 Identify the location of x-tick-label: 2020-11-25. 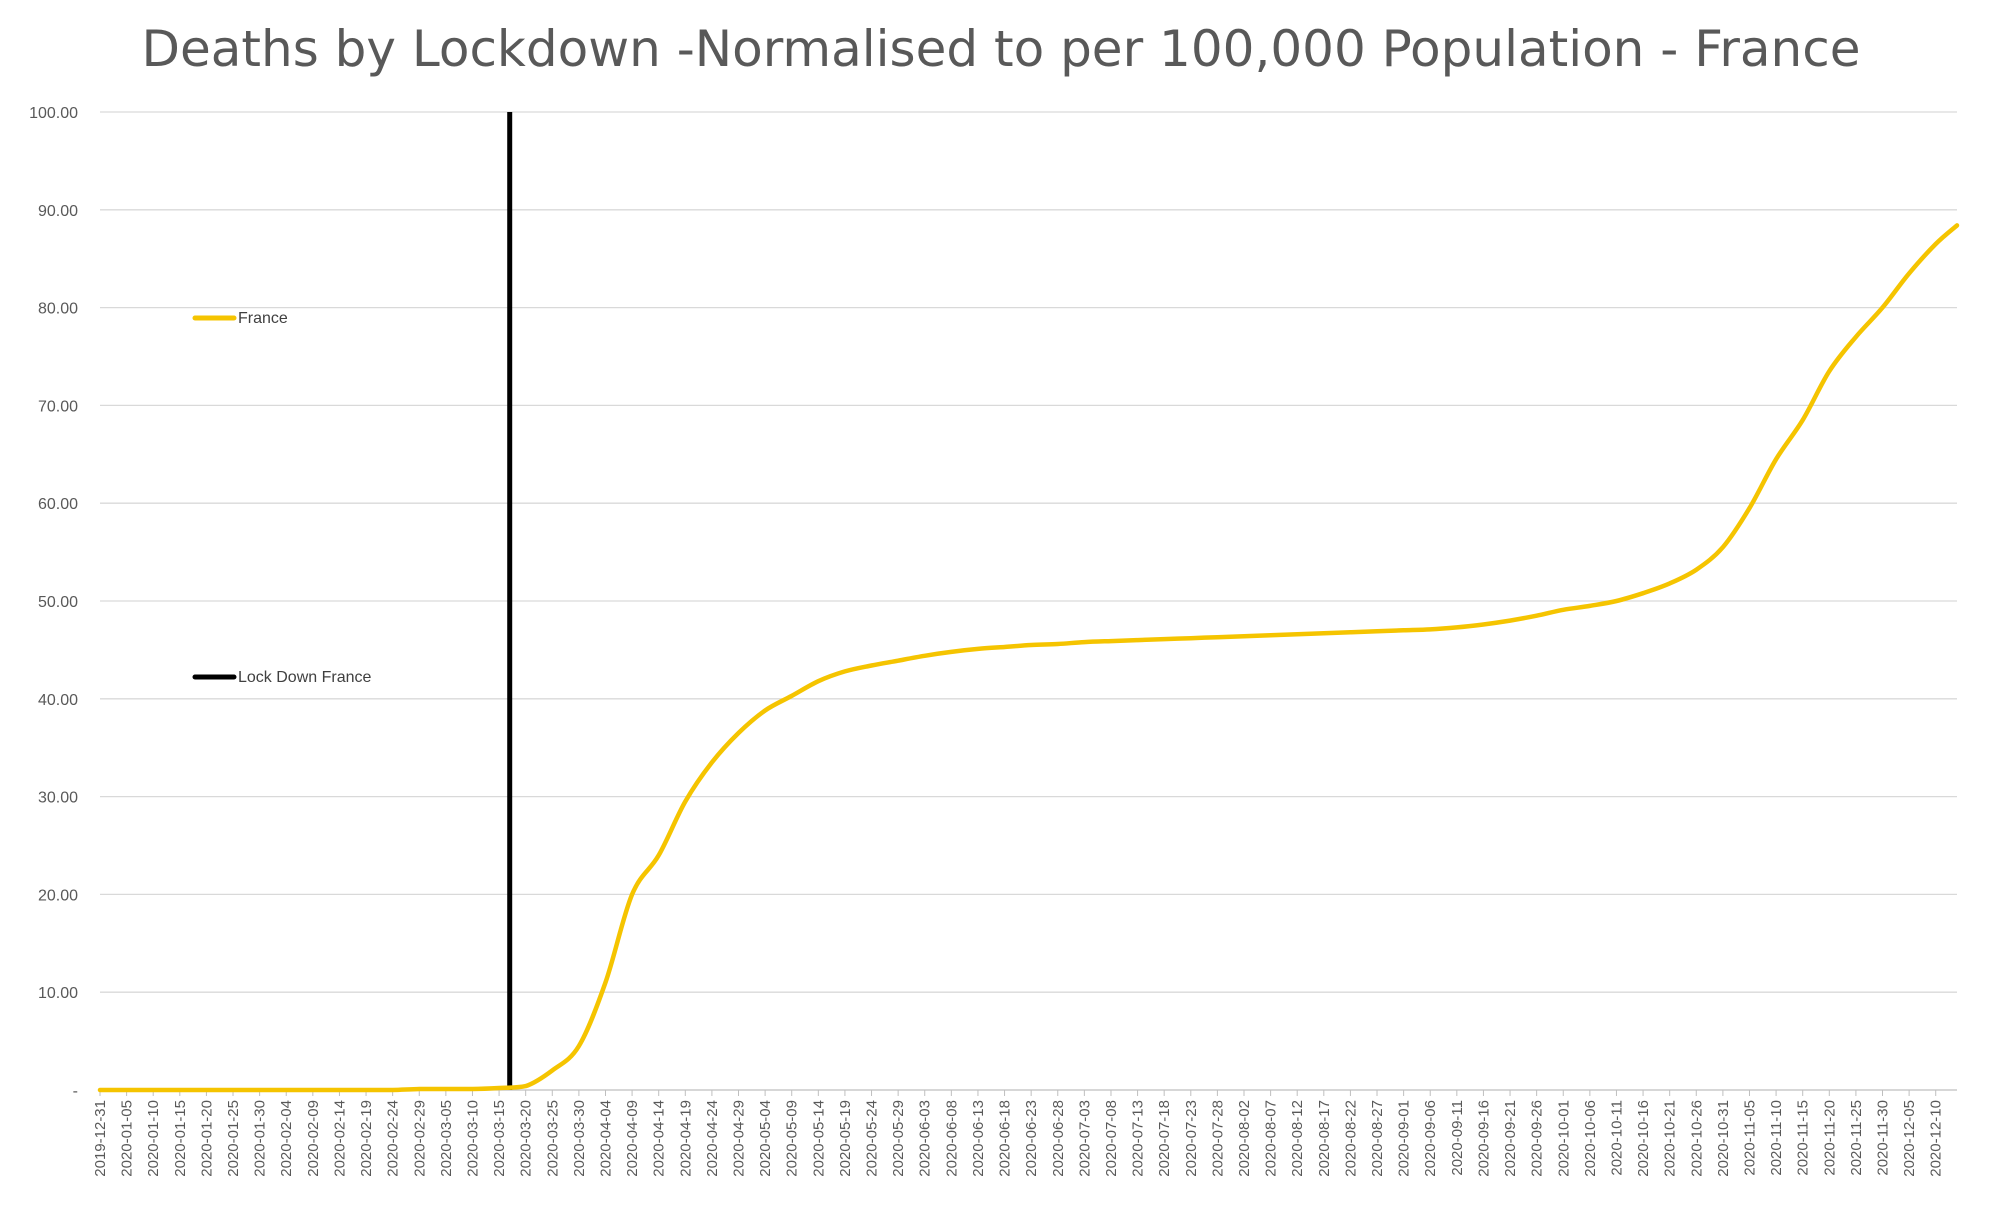
(1856, 1138).